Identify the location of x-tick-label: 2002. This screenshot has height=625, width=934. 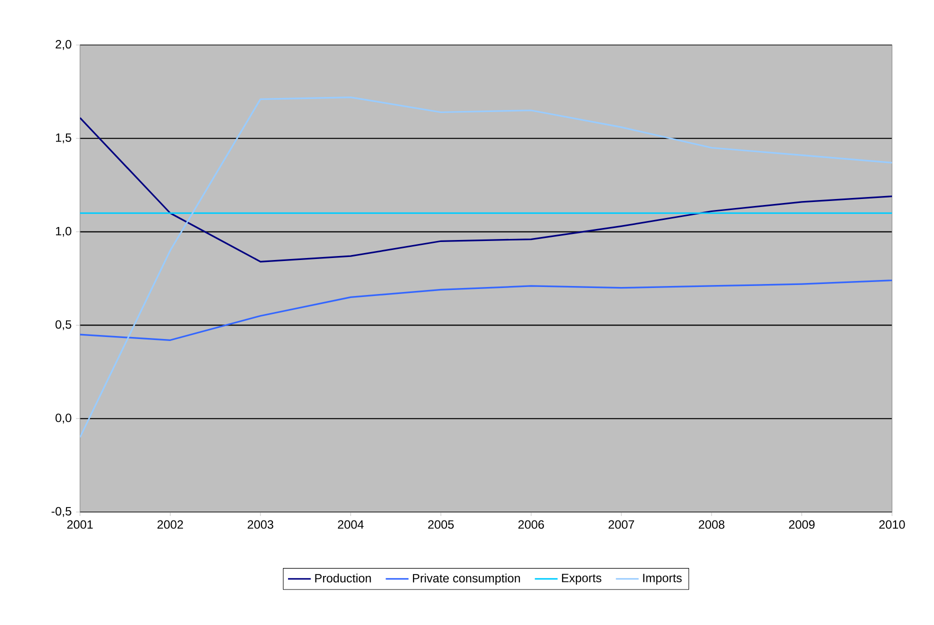
(170, 524).